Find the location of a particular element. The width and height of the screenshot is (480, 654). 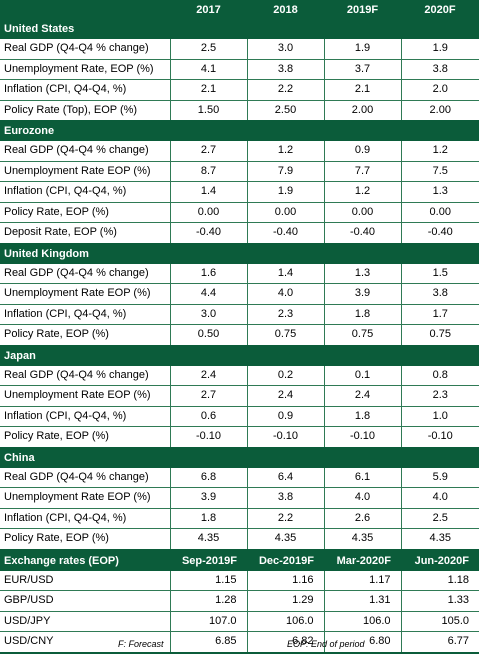

table-row: Unemployment Rate EOP (%) 4.4 4.0 3.9 3.8 is located at coordinates (239, 294).